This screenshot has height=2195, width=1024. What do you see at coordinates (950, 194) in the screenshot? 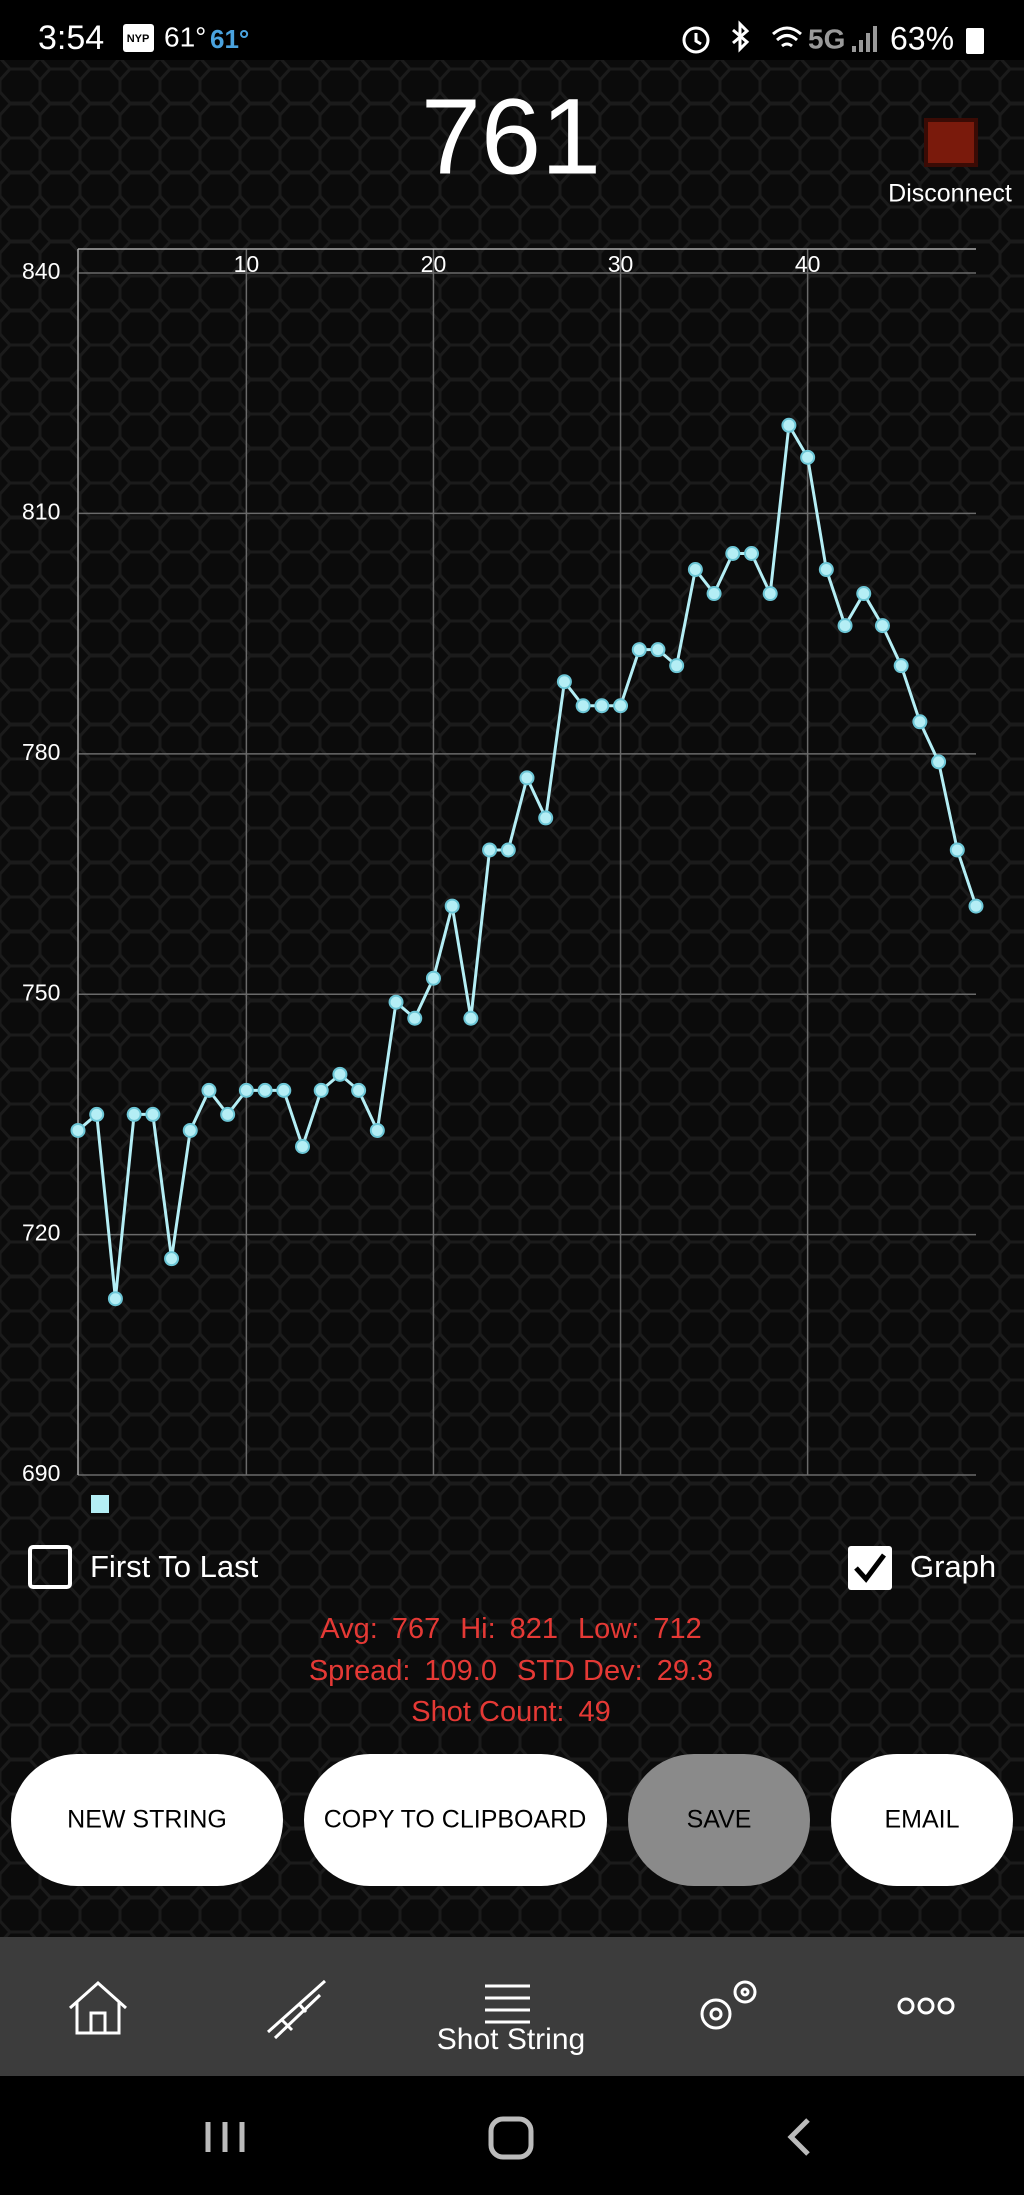
I see `disconnect-label: Disconnect` at bounding box center [950, 194].